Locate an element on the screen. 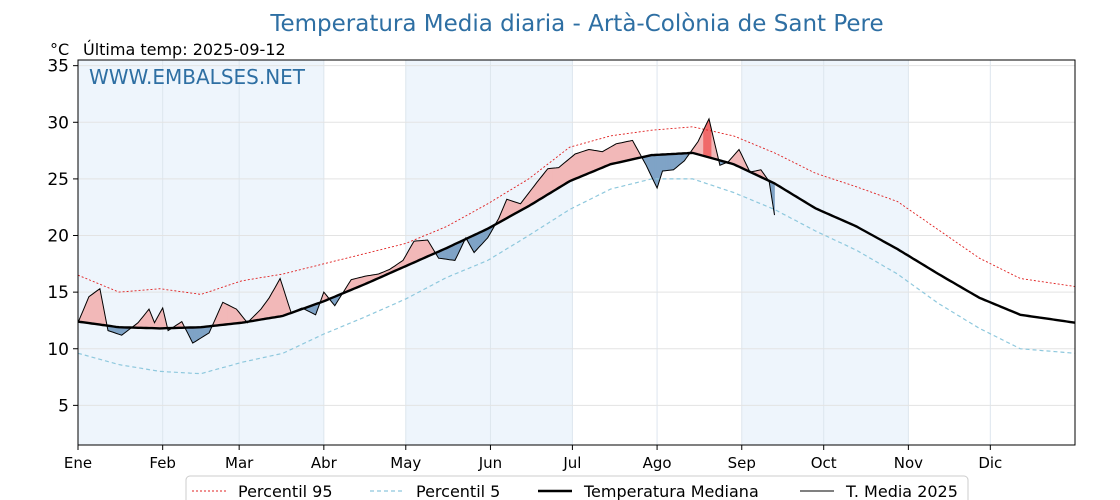 This screenshot has height=500, width=1120. y-axis: 5 10 15 20 25 30 35 is located at coordinates (62, 236).